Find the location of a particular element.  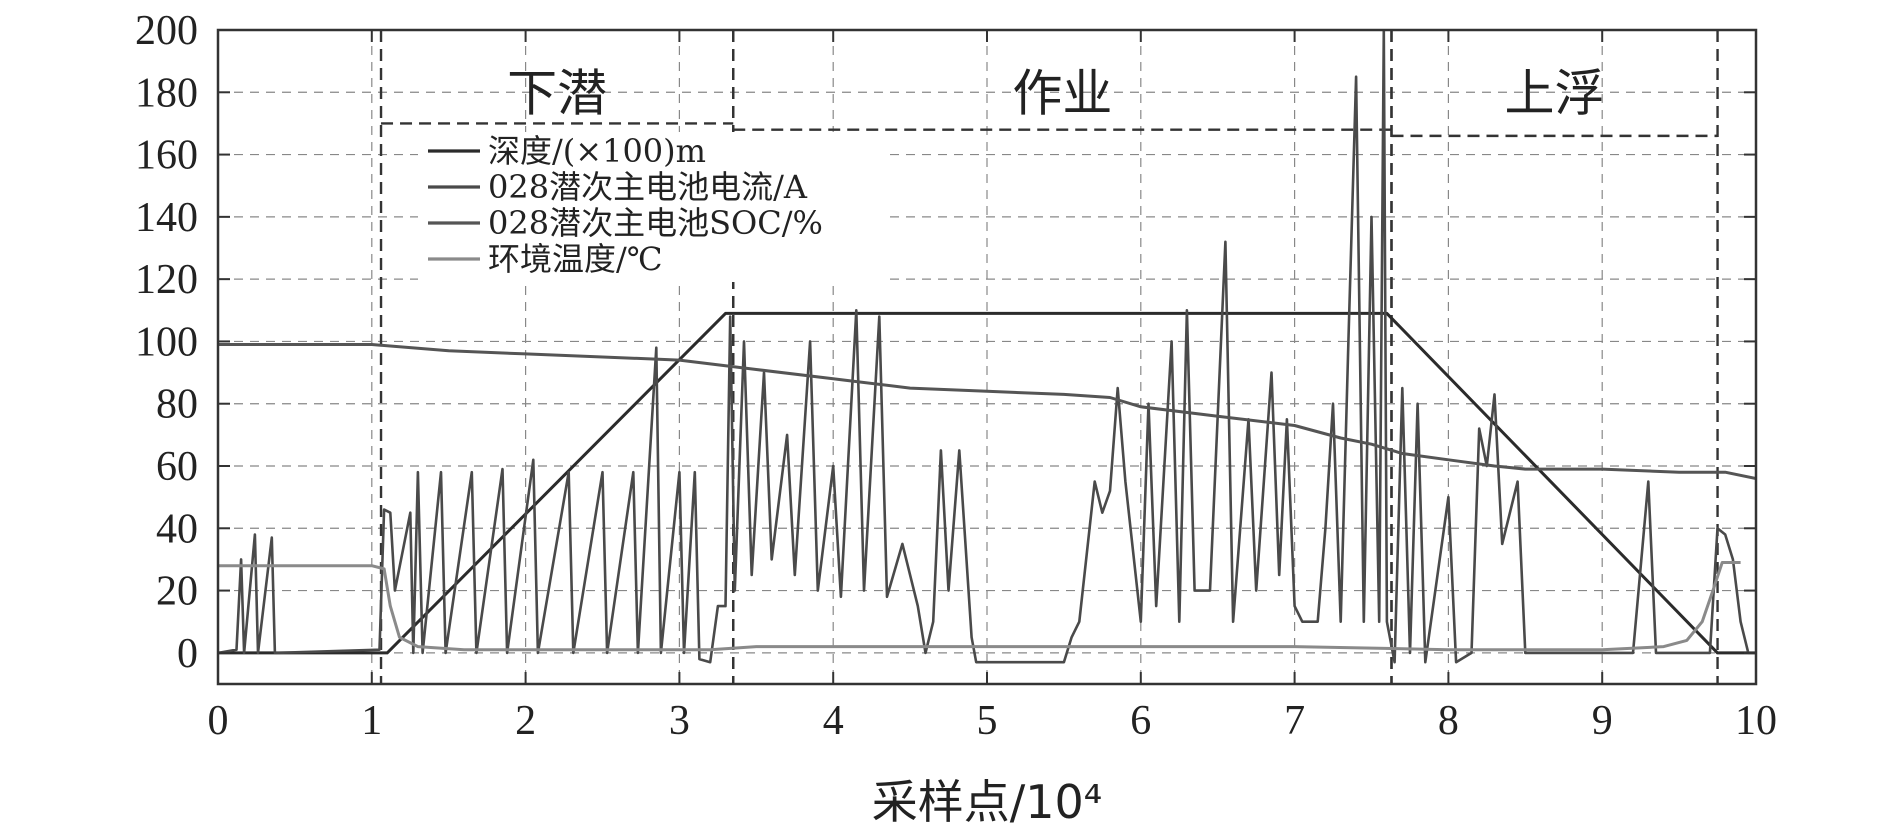

y-tick-label: 120 is located at coordinates (166, 280).